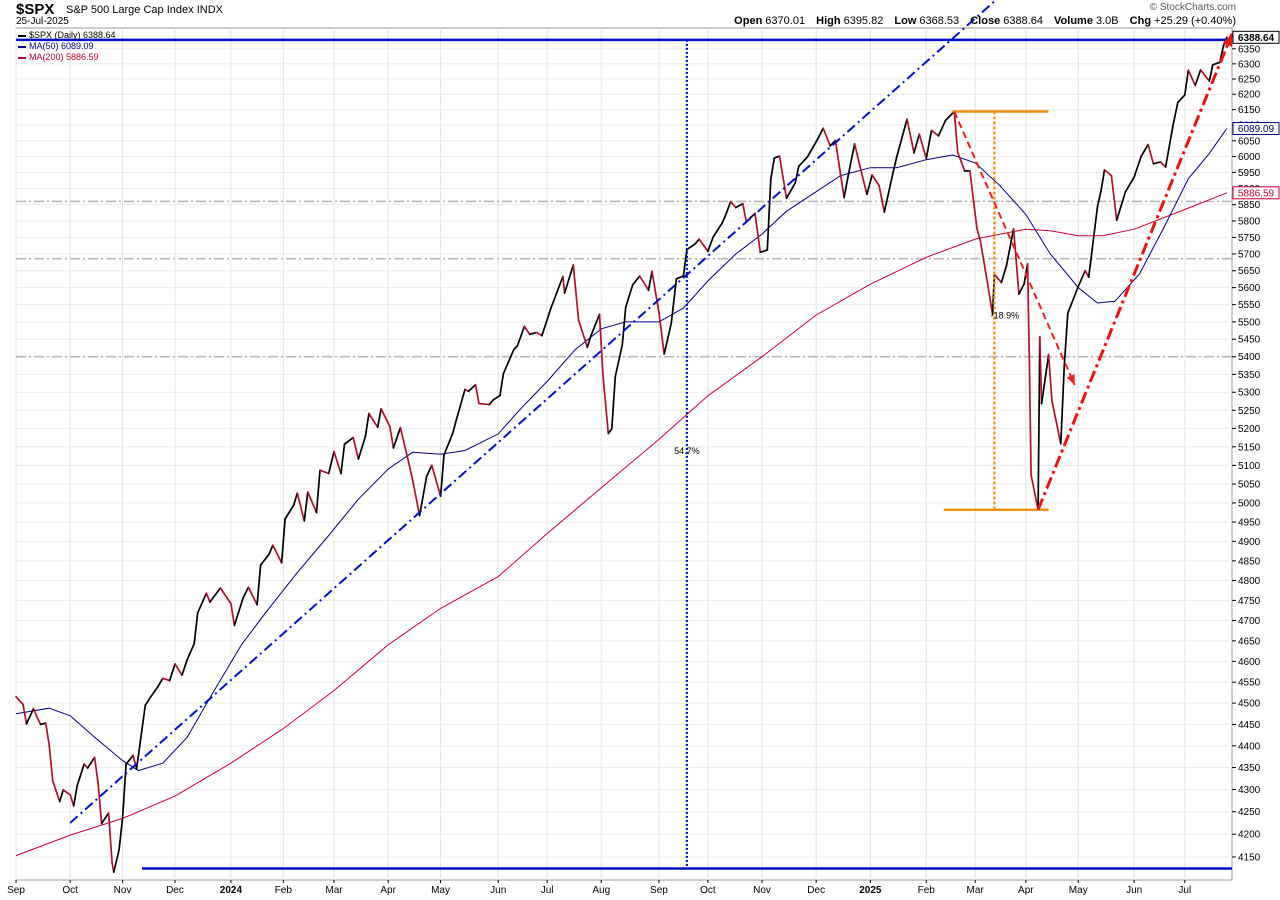 The width and height of the screenshot is (1280, 900). I want to click on y-tick-label: 6250, so click(1249, 79).